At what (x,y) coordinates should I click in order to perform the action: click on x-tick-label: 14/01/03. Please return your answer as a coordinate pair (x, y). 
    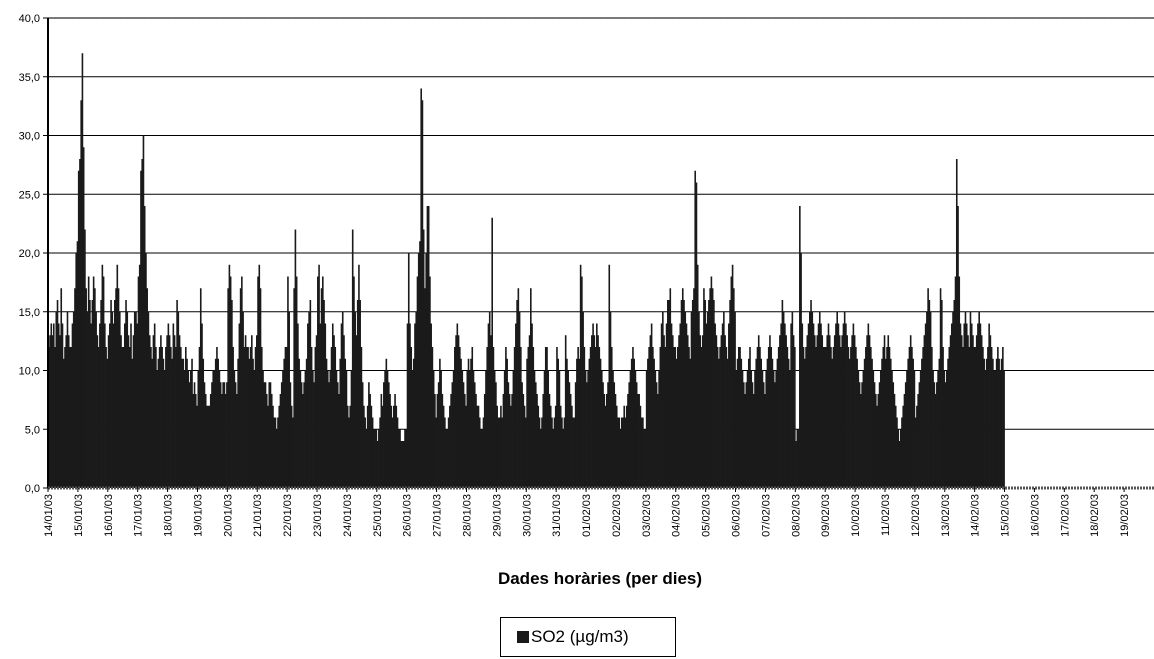
    Looking at the image, I should click on (49, 515).